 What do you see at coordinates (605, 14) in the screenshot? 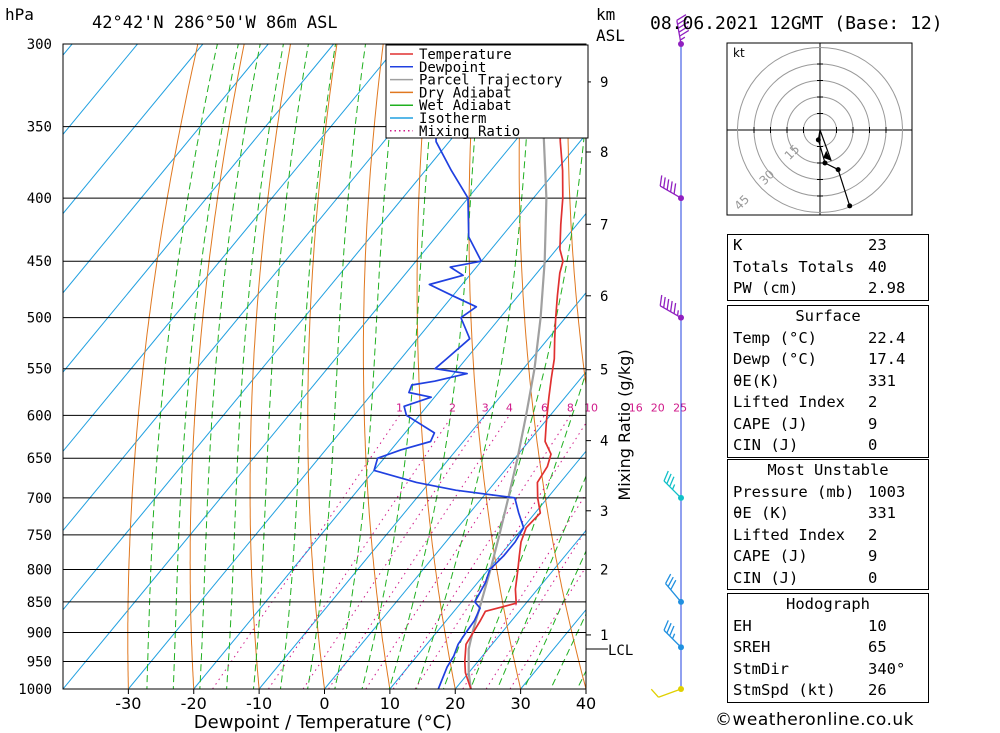
I see `km-label: km` at bounding box center [605, 14].